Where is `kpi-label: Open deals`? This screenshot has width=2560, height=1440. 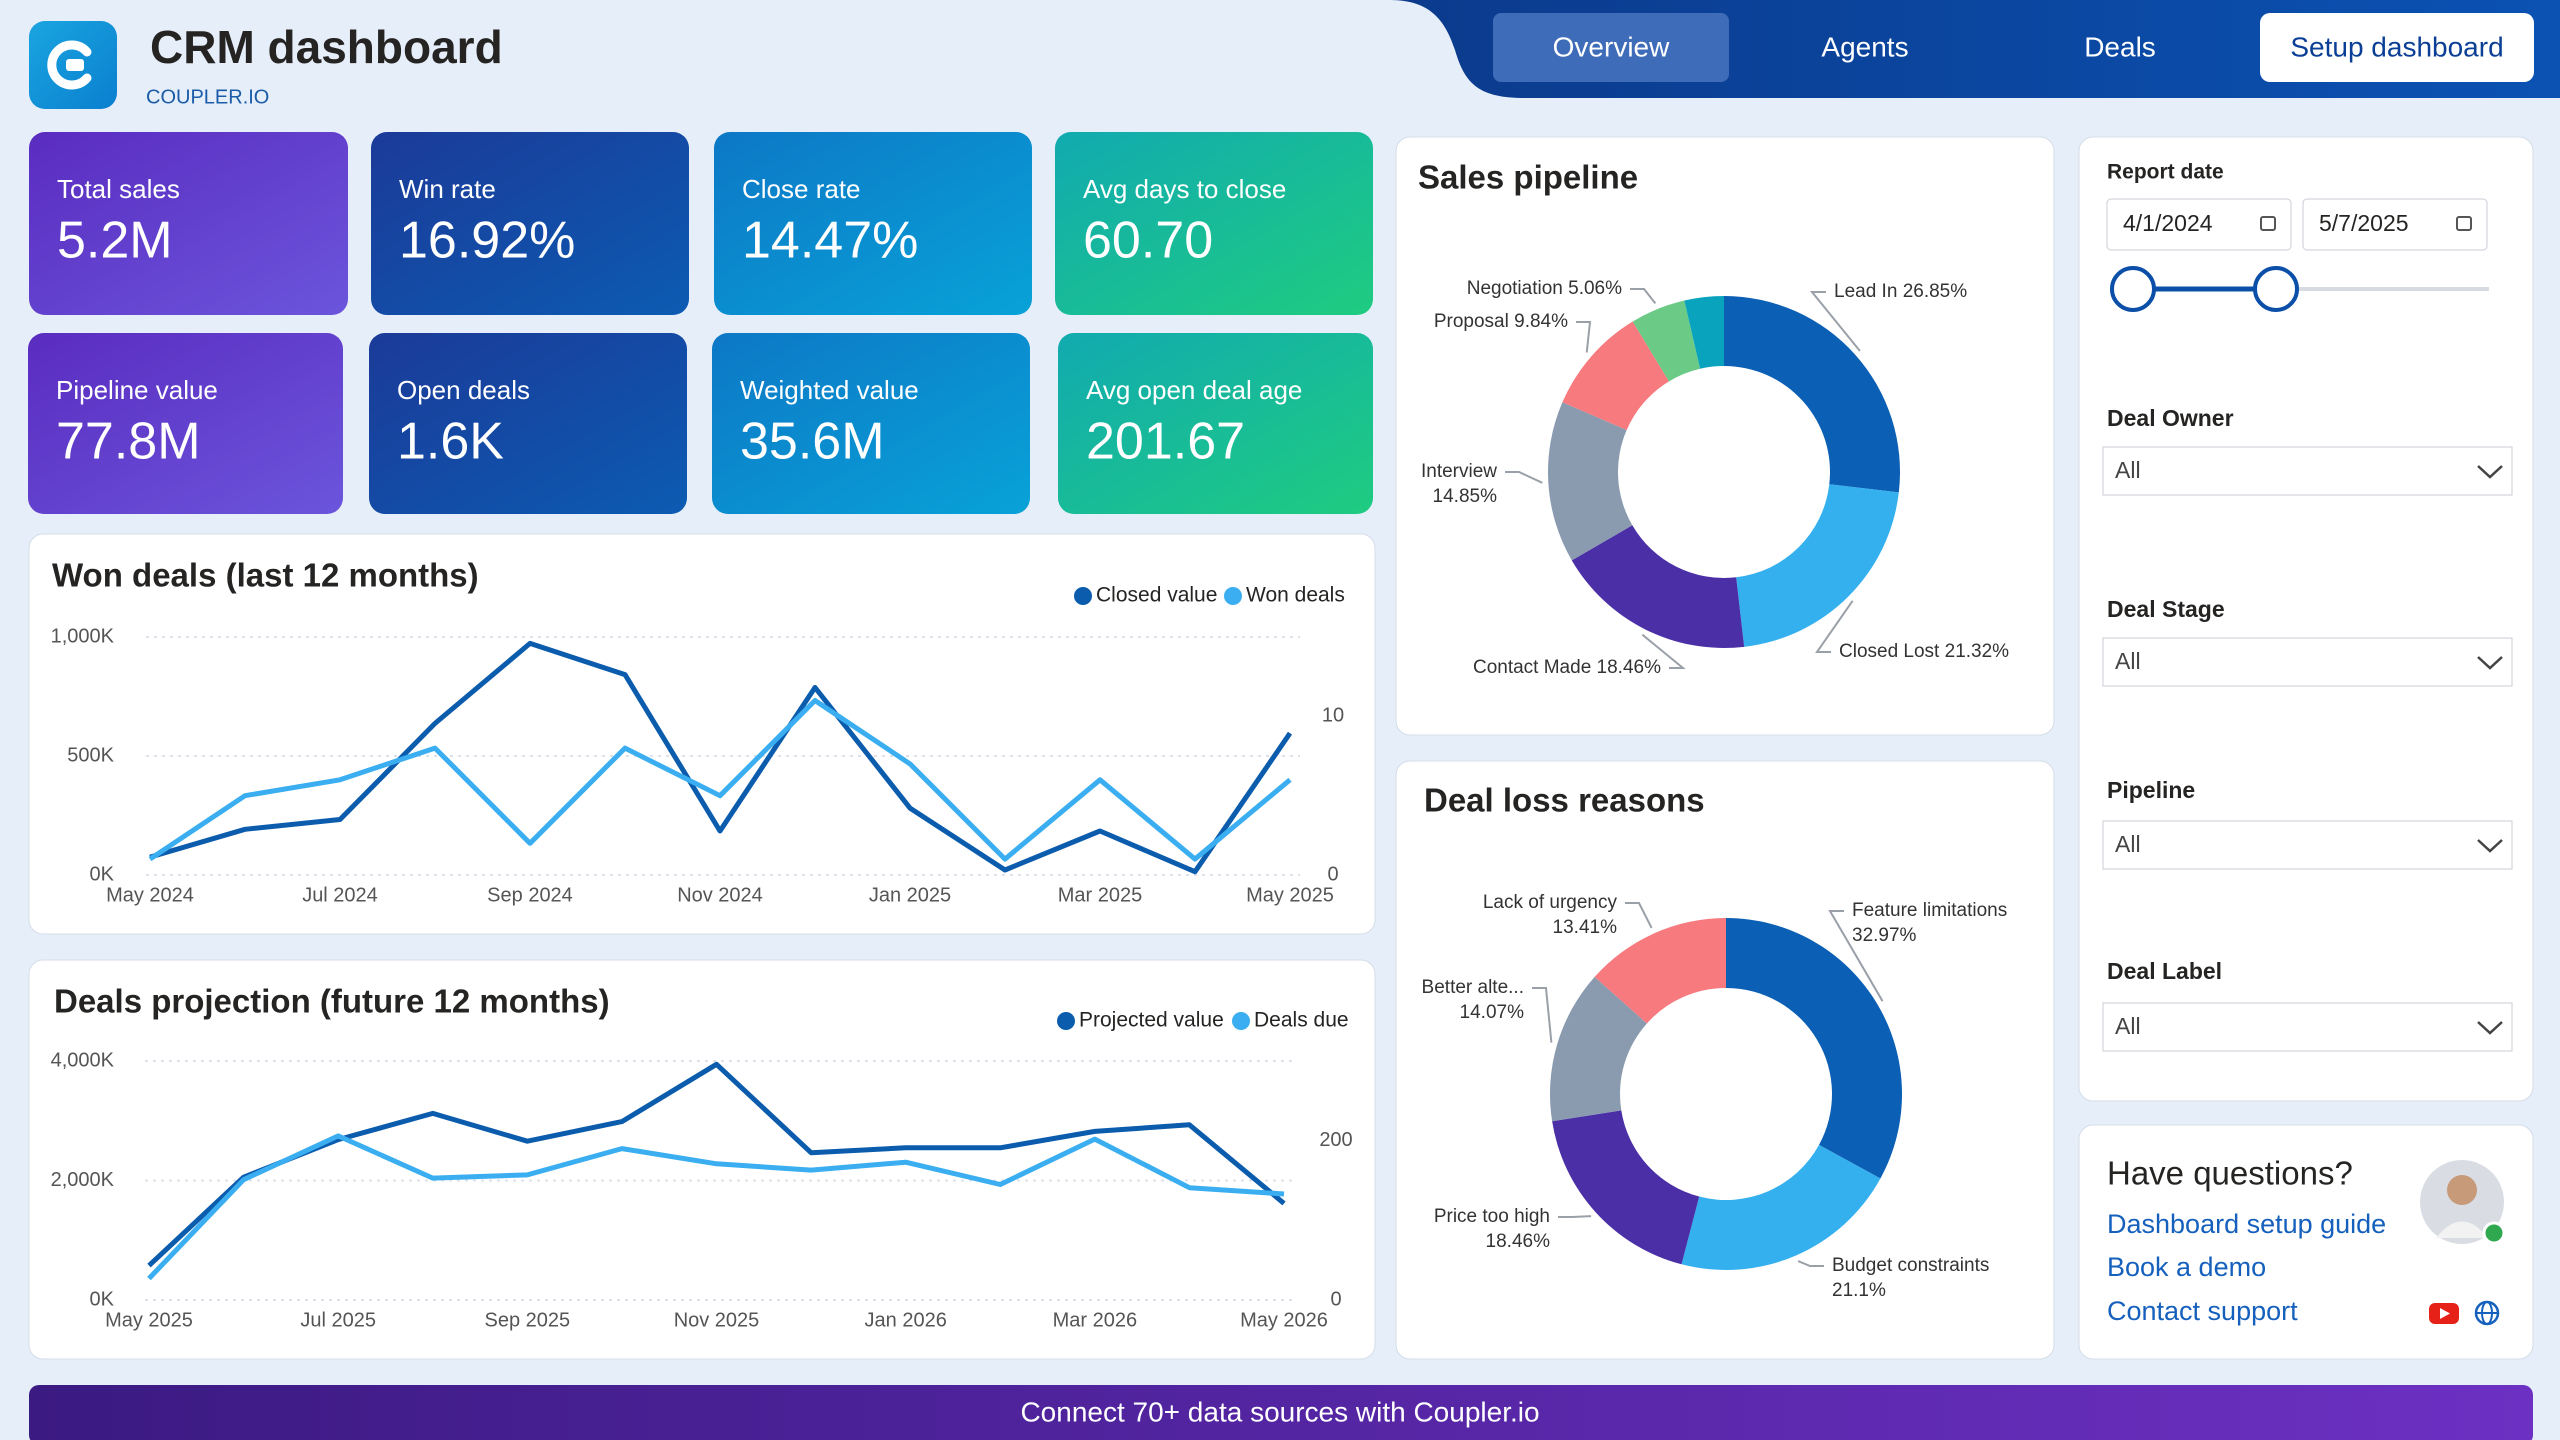
kpi-label: Open deals is located at coordinates (463, 390).